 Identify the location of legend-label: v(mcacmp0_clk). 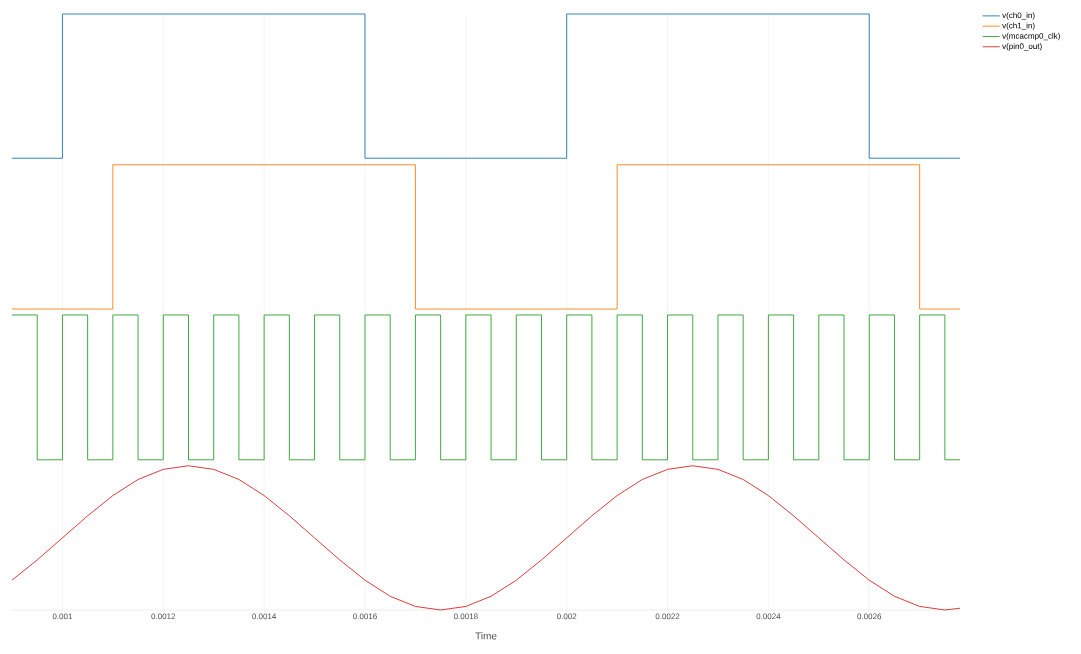
(1031, 36).